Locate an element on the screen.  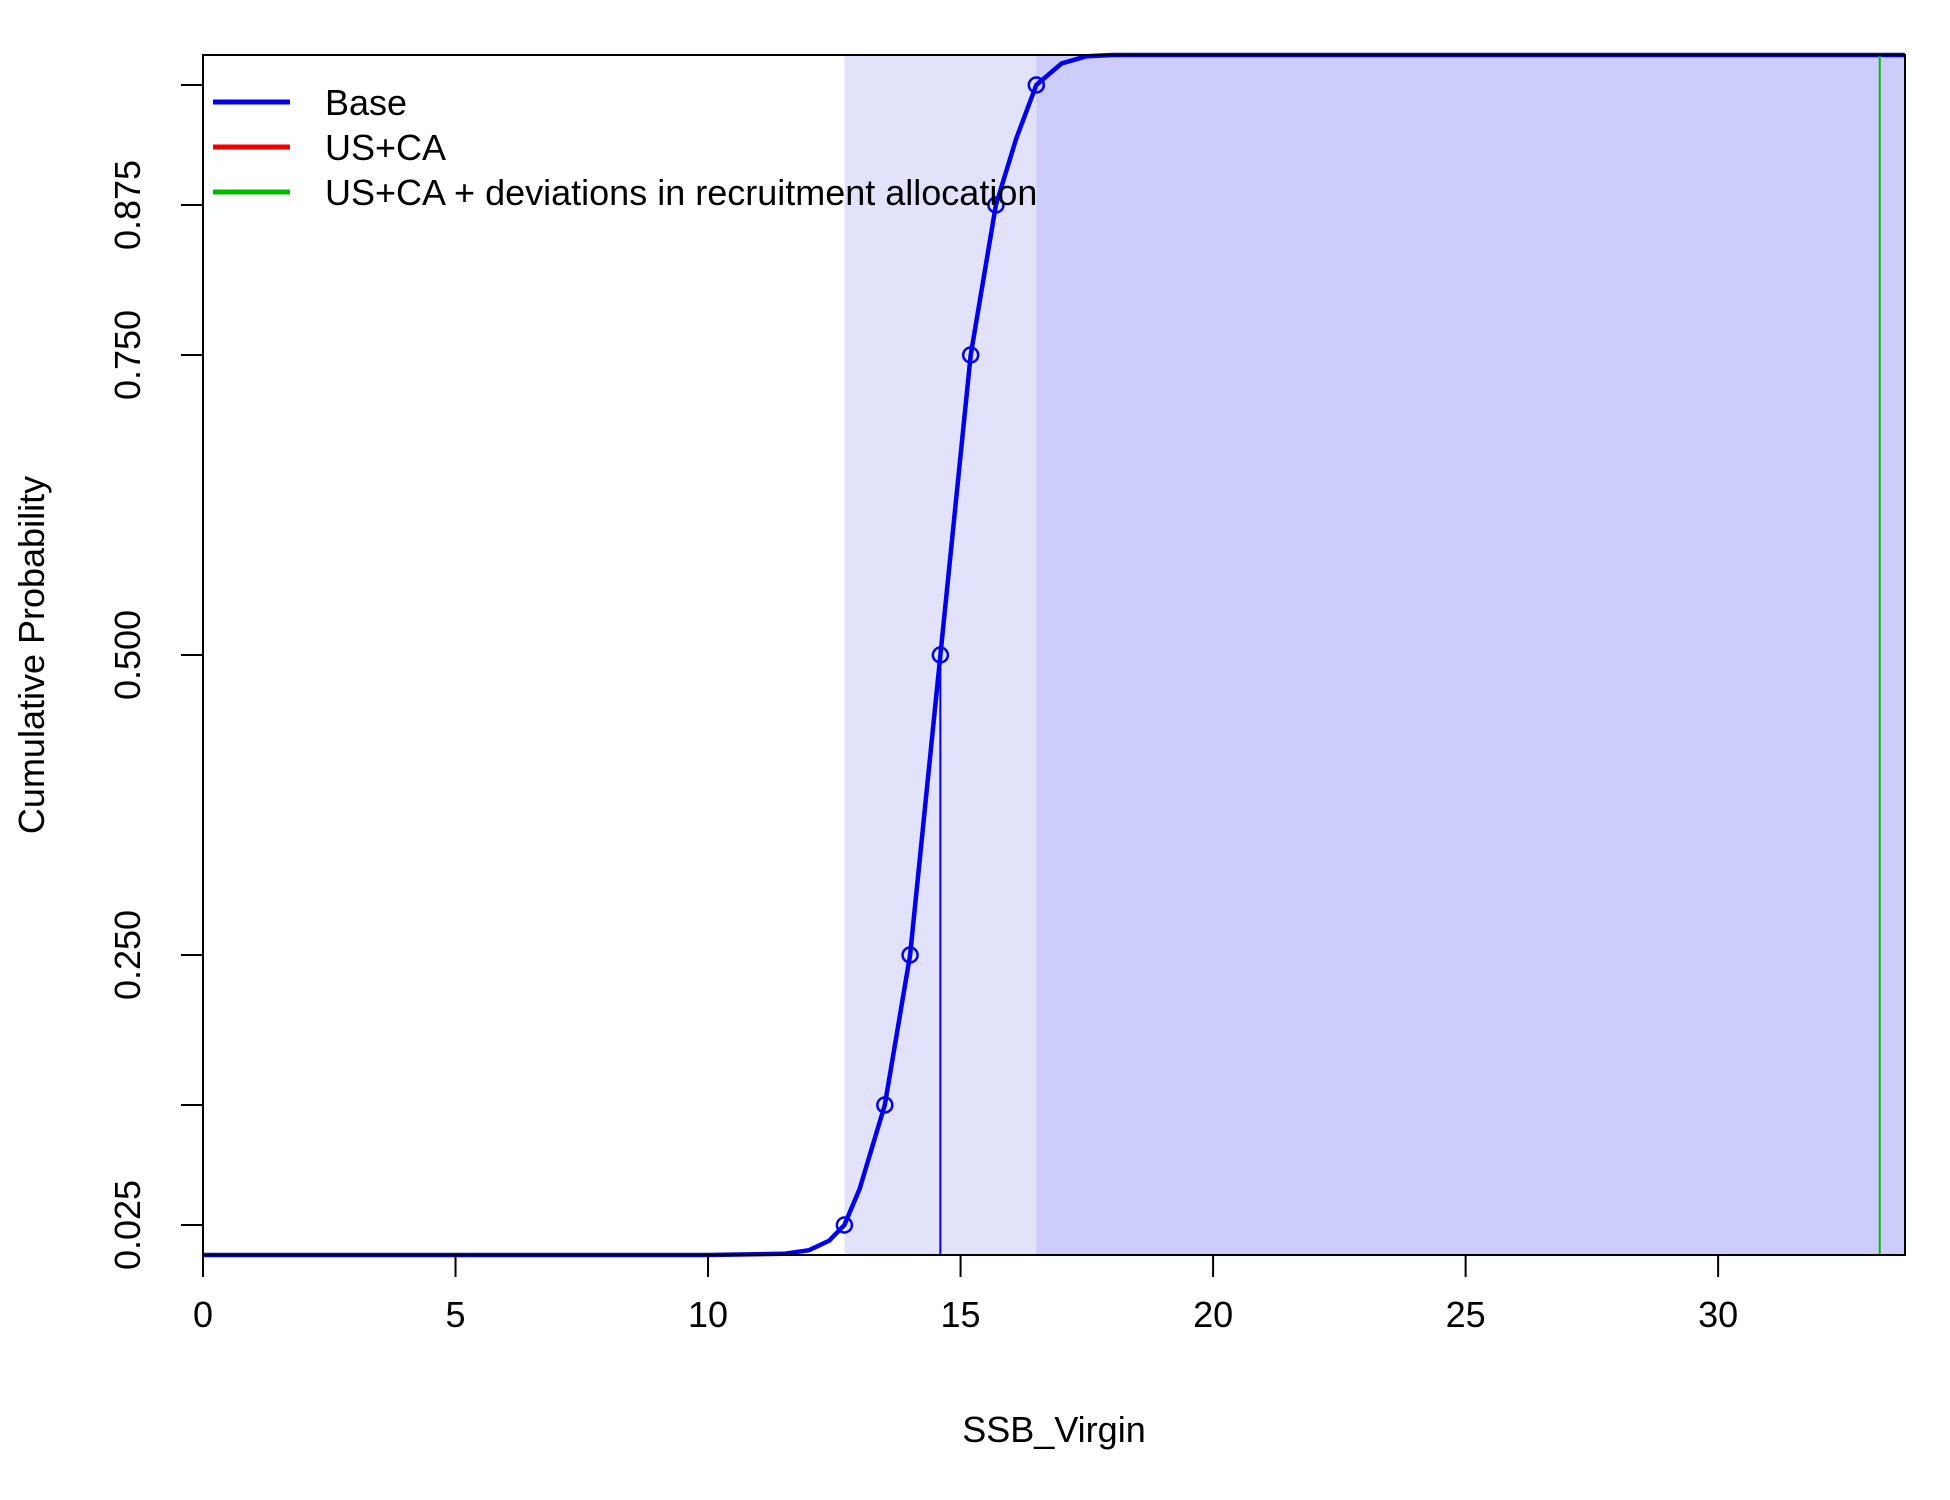
x-tick-label: 25 is located at coordinates (1466, 1314).